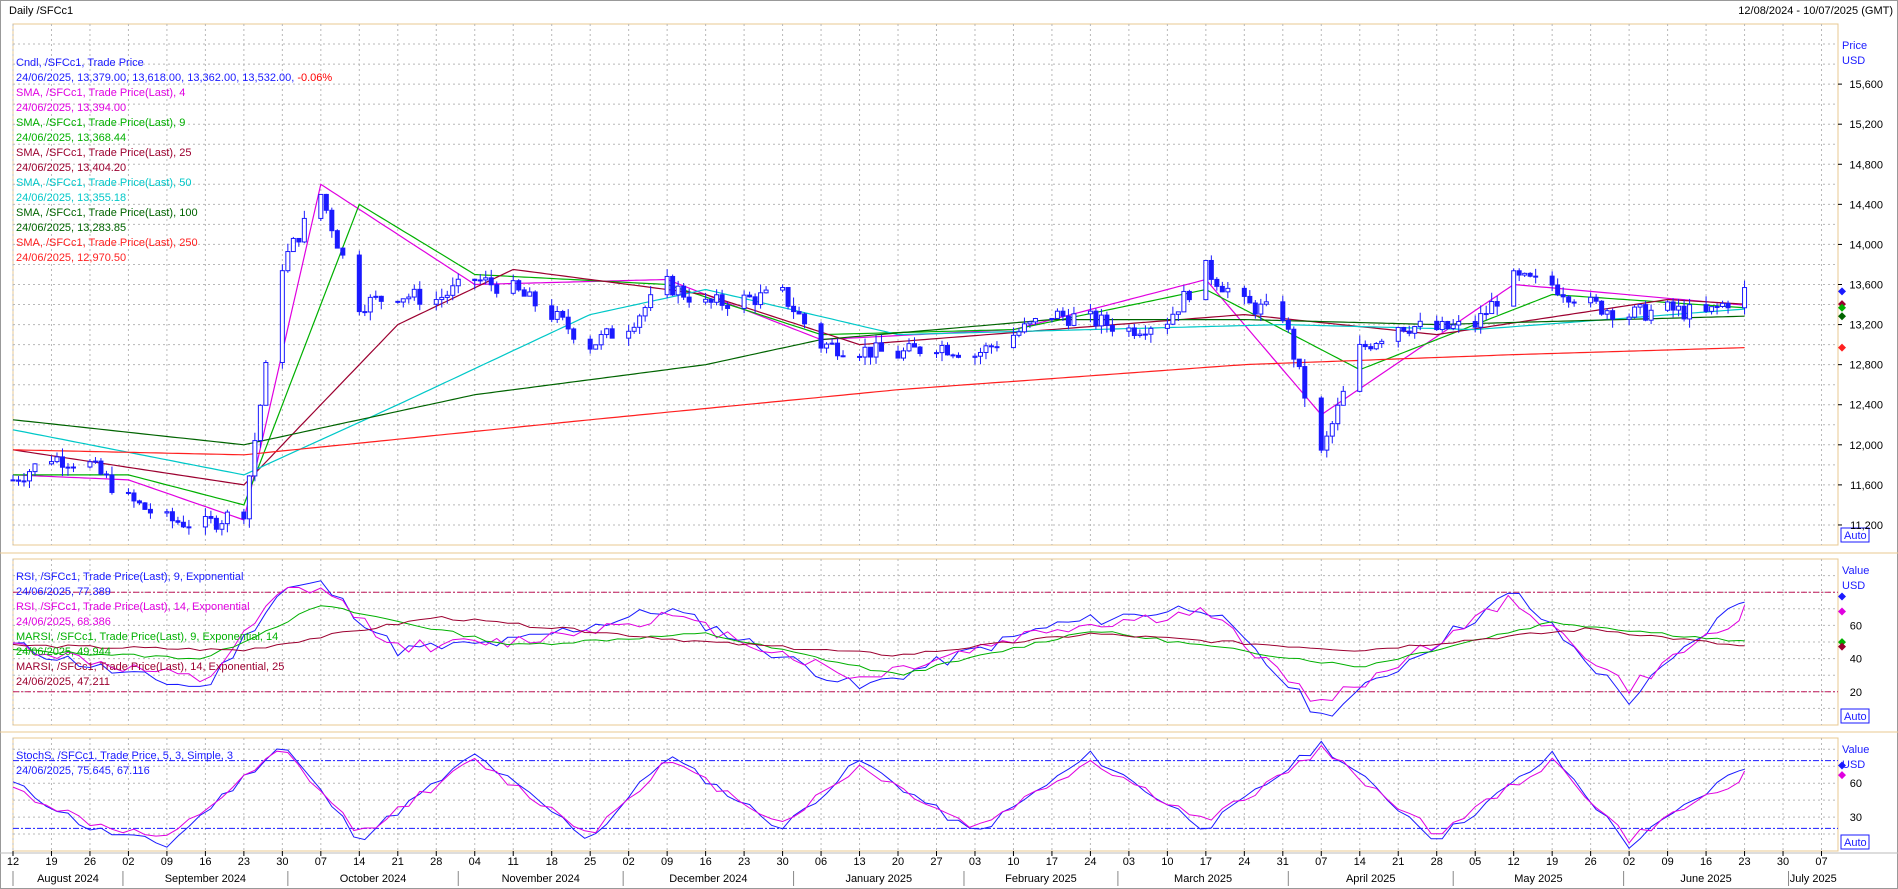  Describe the element at coordinates (1244, 862) in the screenshot. I see `x-tick-label: 24` at that location.